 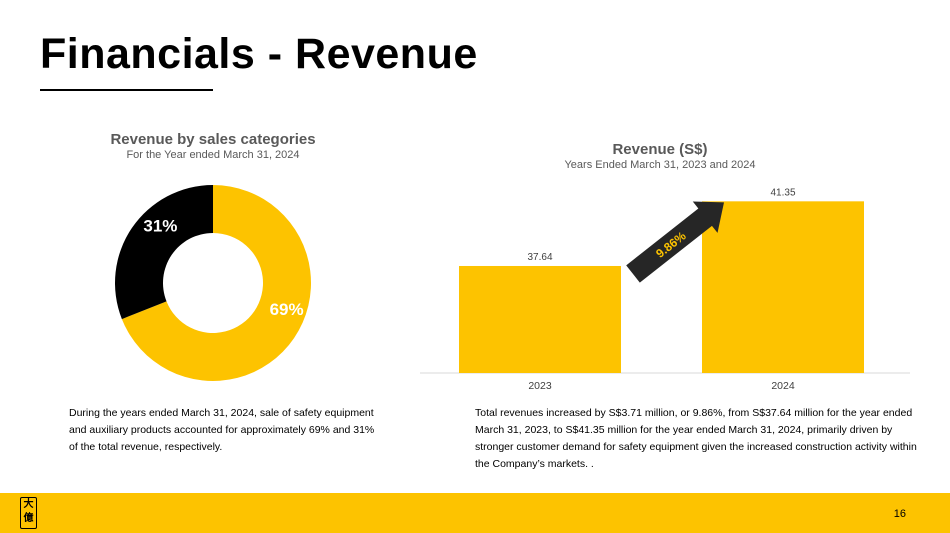 I want to click on donut-slice-label-1: 31%, so click(x=160, y=225).